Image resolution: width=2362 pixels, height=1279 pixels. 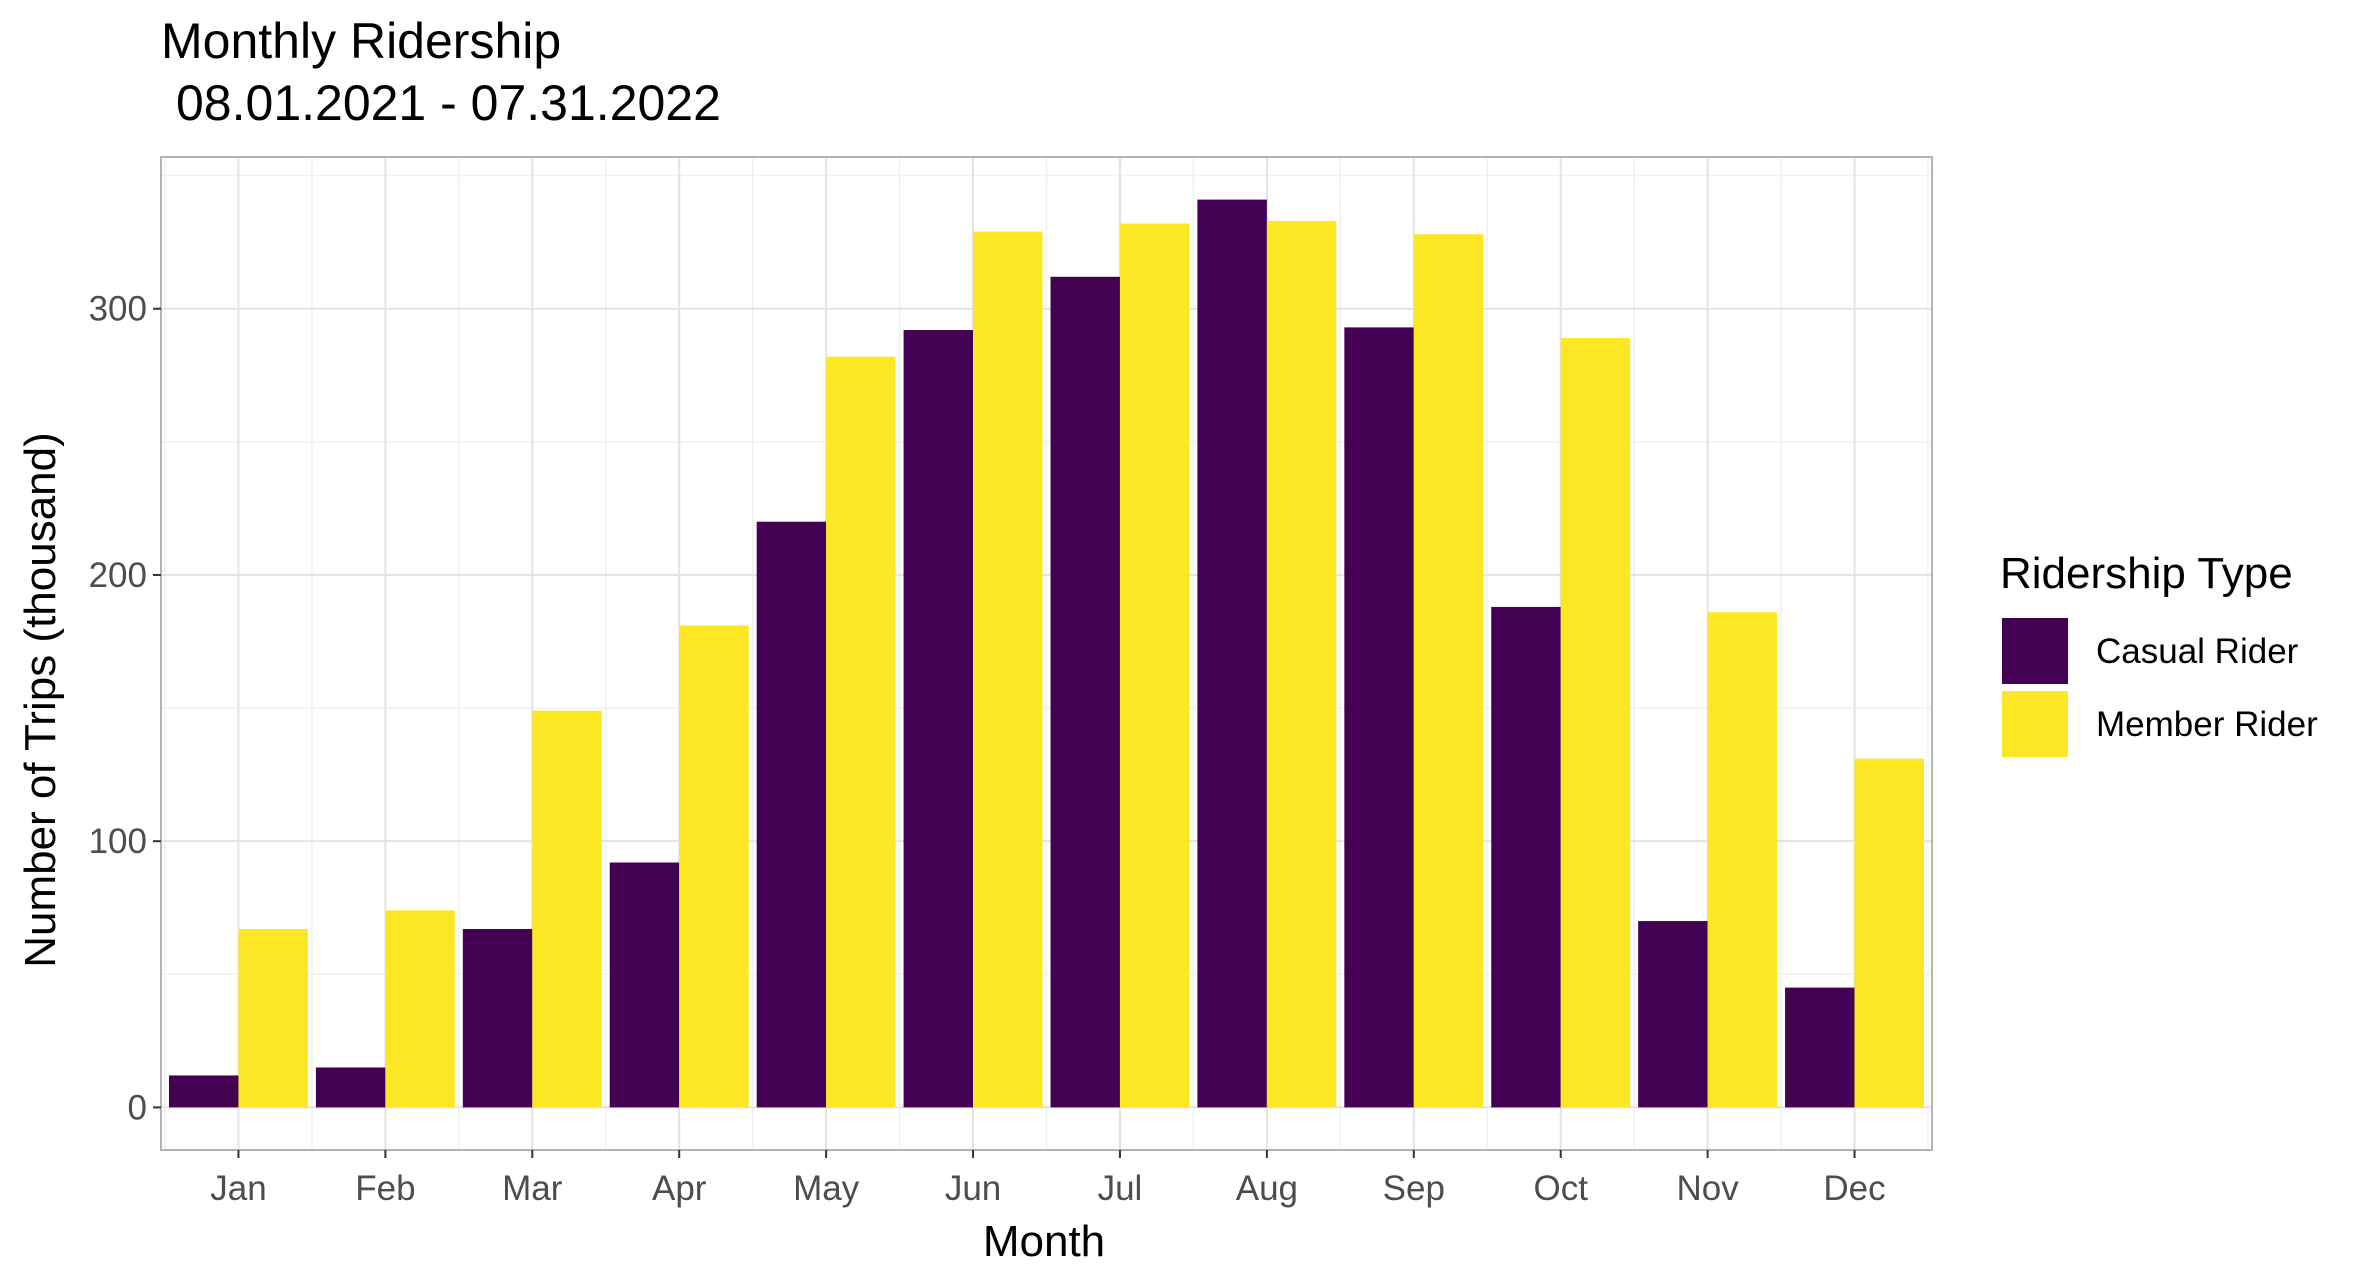 What do you see at coordinates (361, 41) in the screenshot?
I see `chart-title: Monthly Ridership` at bounding box center [361, 41].